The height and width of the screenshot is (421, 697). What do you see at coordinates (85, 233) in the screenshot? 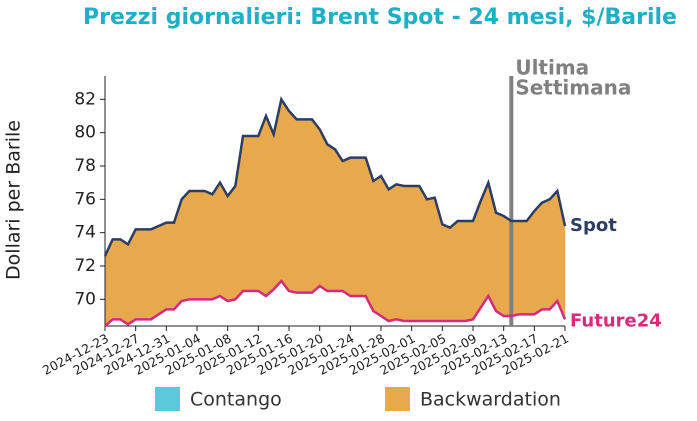
I see `y-tick-label: 74` at bounding box center [85, 233].